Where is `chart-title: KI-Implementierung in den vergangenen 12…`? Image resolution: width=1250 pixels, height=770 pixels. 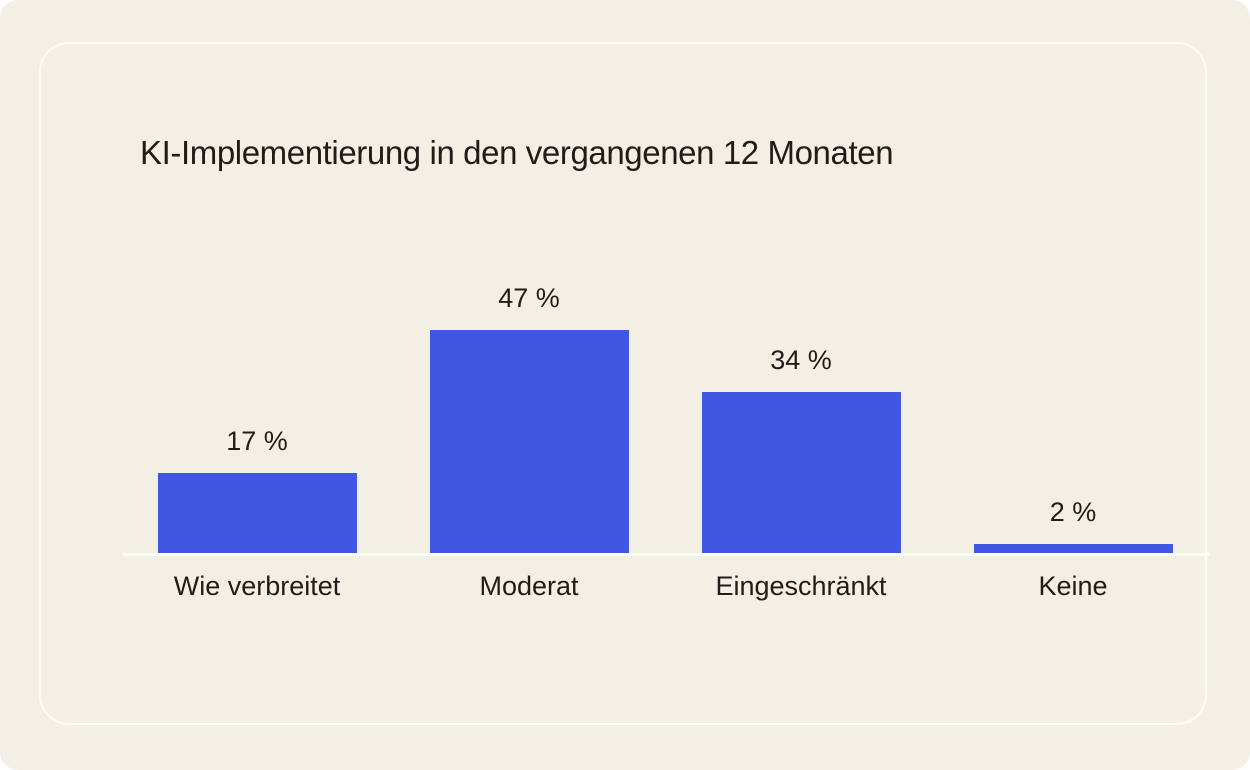
chart-title: KI-Implementierung in den vergangenen 12… is located at coordinates (517, 152).